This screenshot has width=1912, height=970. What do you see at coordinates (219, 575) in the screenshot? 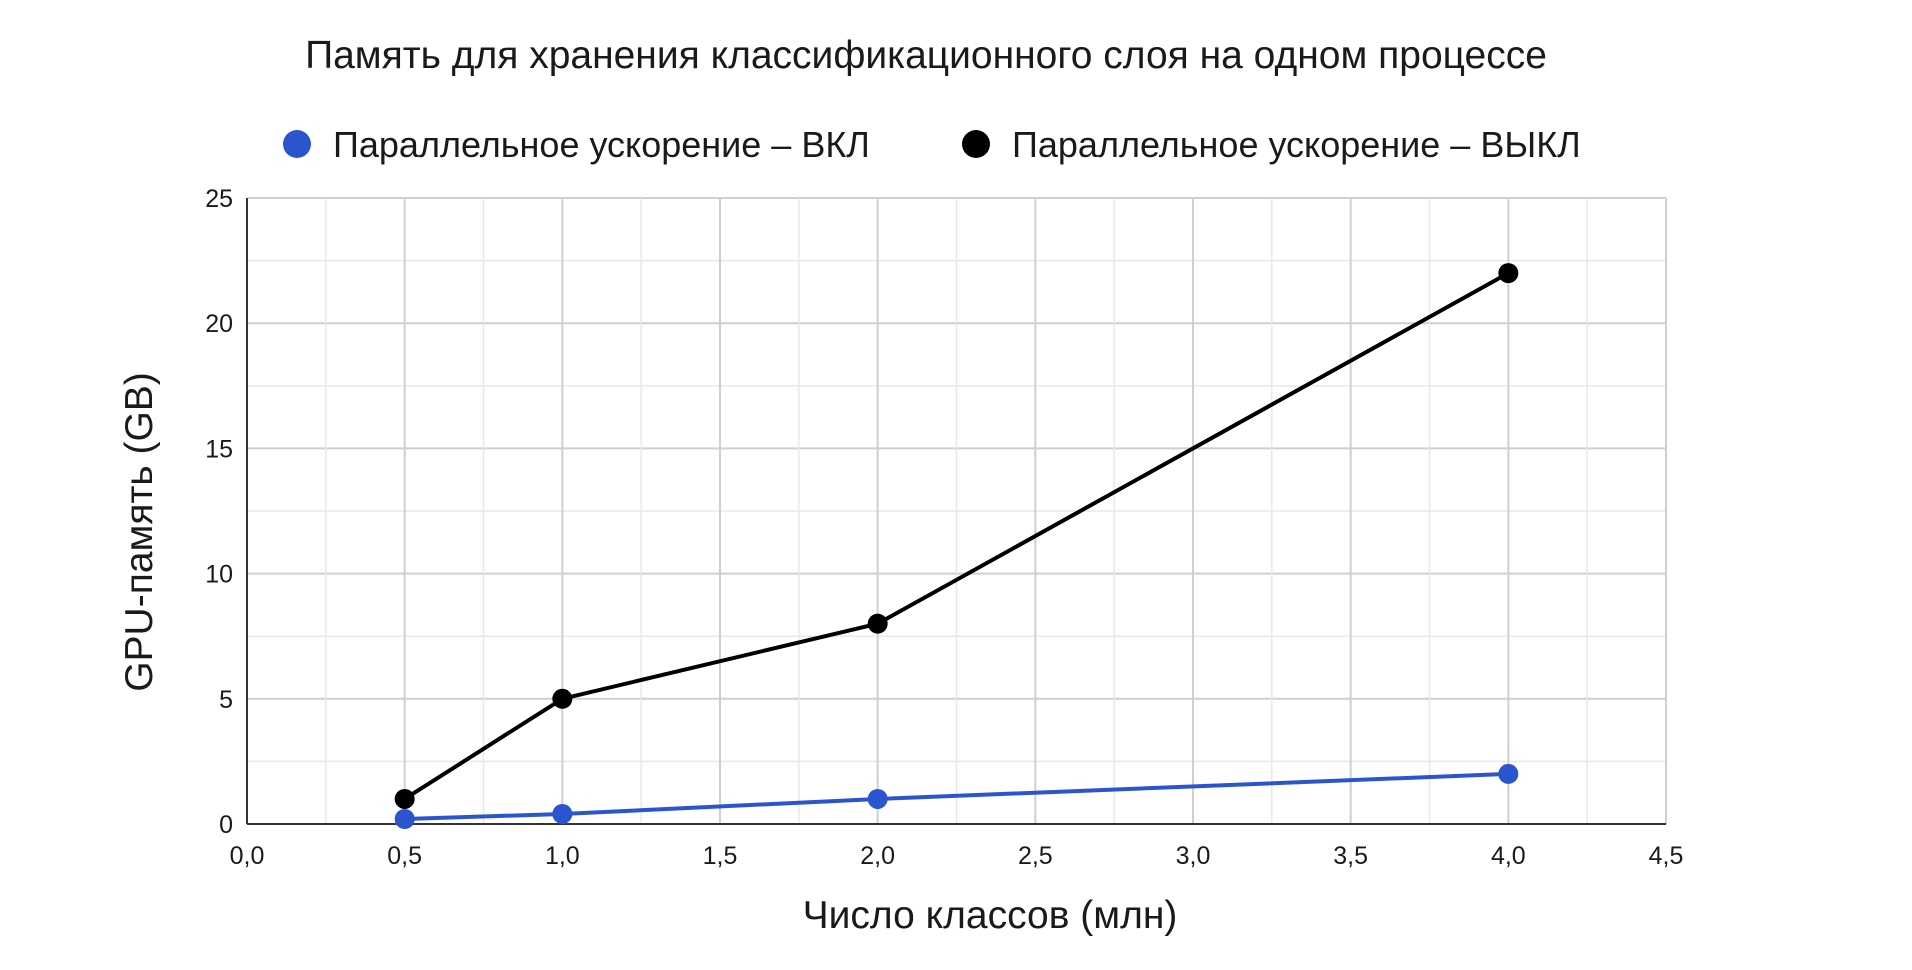
I see `y-tick-label: 10` at bounding box center [219, 575].